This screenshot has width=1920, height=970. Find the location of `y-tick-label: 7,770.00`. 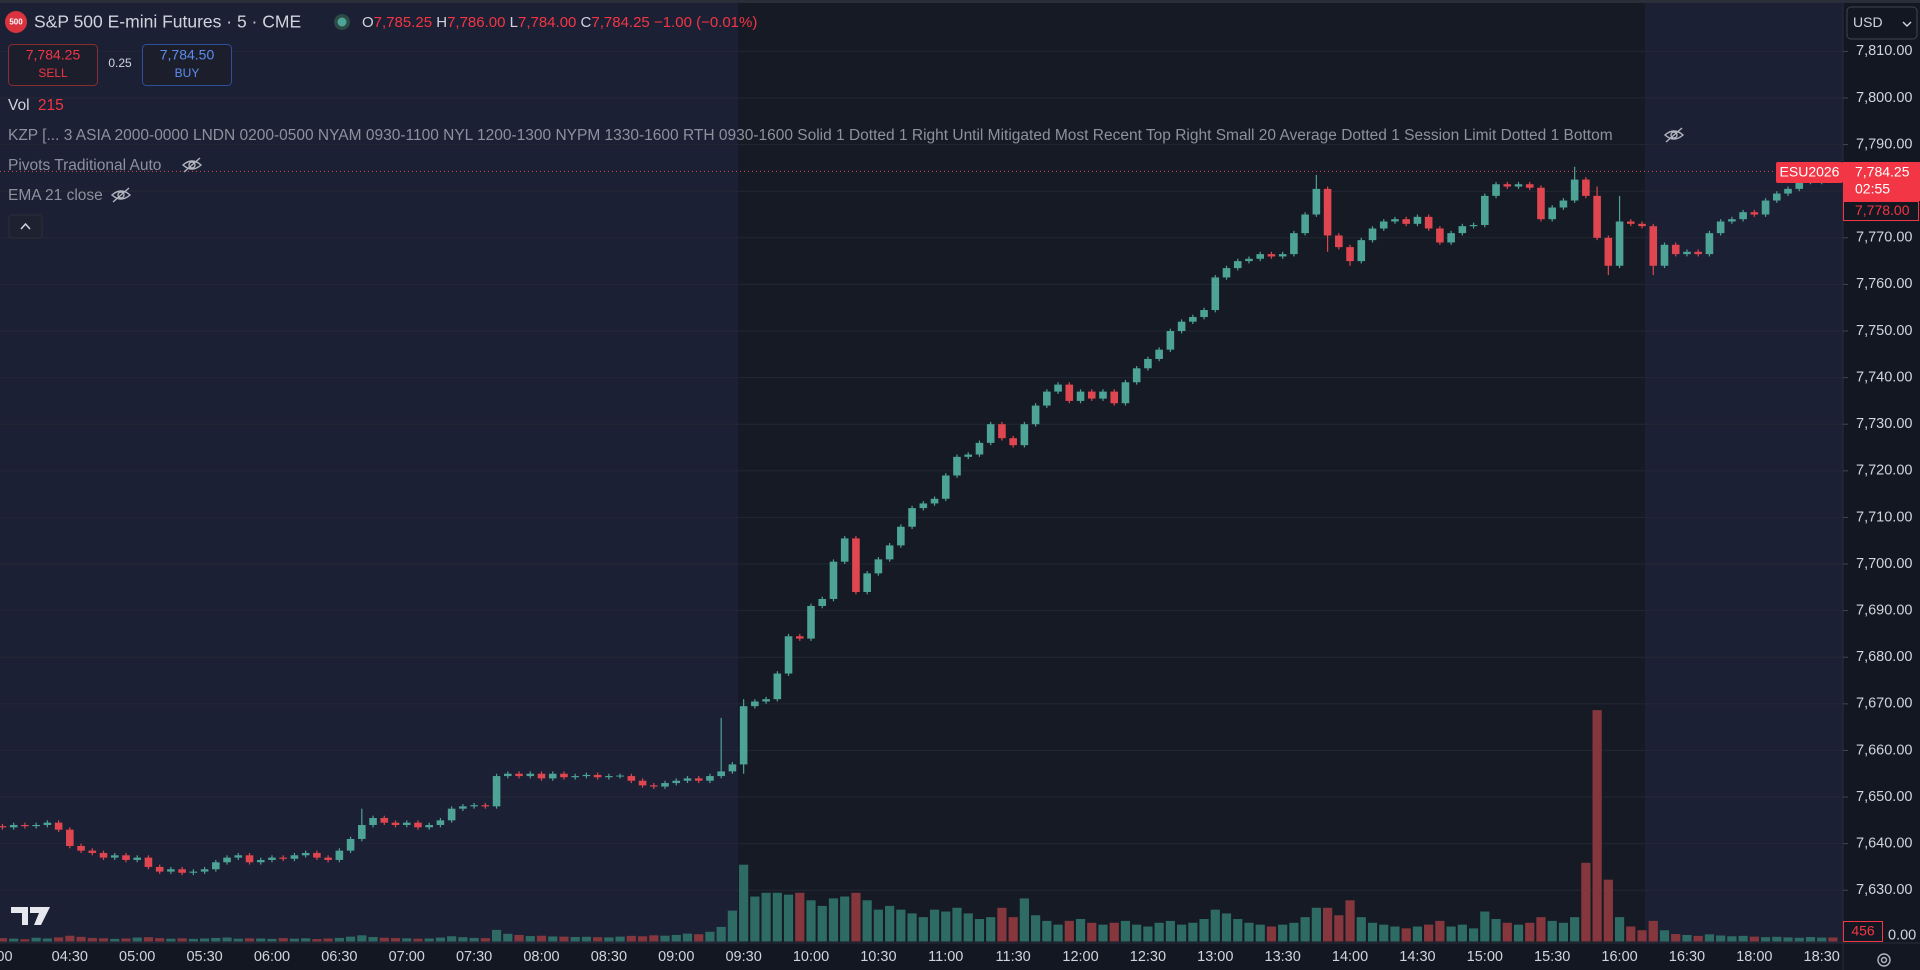

y-tick-label: 7,770.00 is located at coordinates (1884, 238).